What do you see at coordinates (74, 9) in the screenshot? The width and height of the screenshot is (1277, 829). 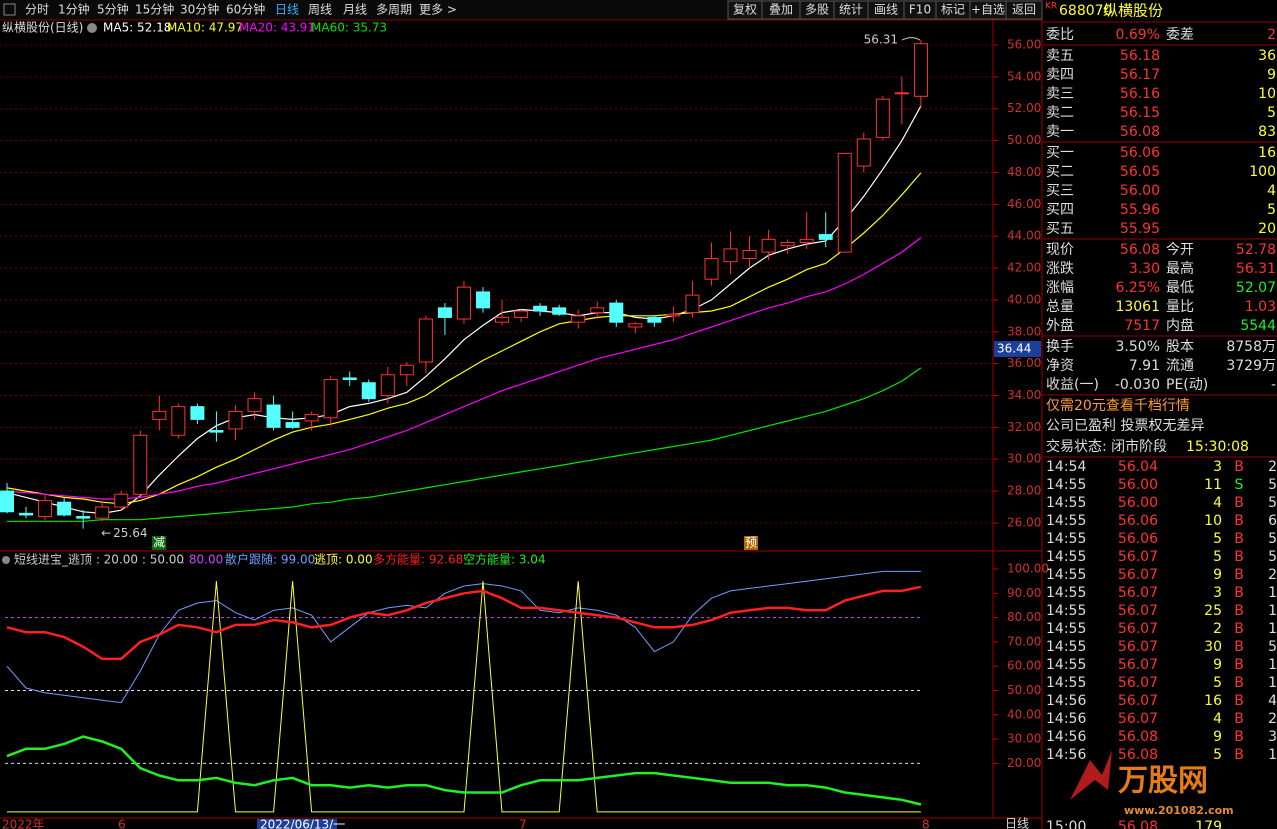 I see `period-tab: 1分钟` at bounding box center [74, 9].